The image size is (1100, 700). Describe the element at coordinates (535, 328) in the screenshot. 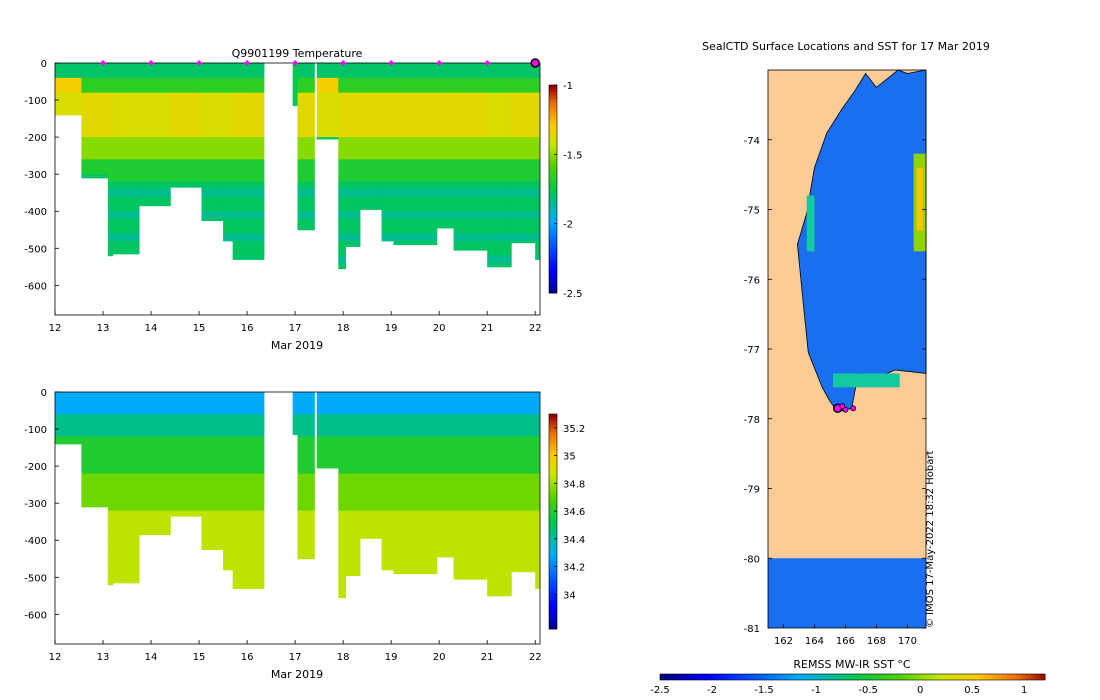

I see `x-tick-label: 22` at that location.